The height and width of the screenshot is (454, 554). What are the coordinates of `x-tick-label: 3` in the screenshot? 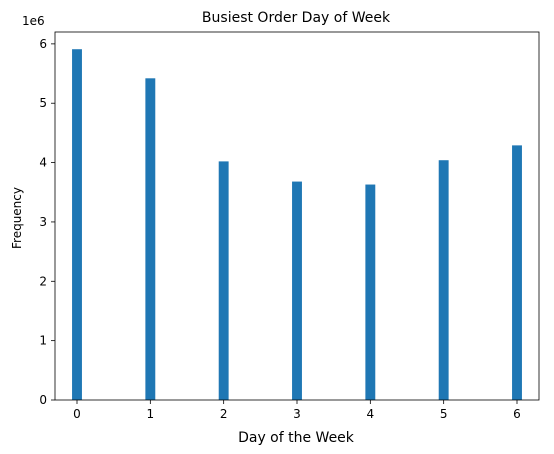 It's located at (297, 414).